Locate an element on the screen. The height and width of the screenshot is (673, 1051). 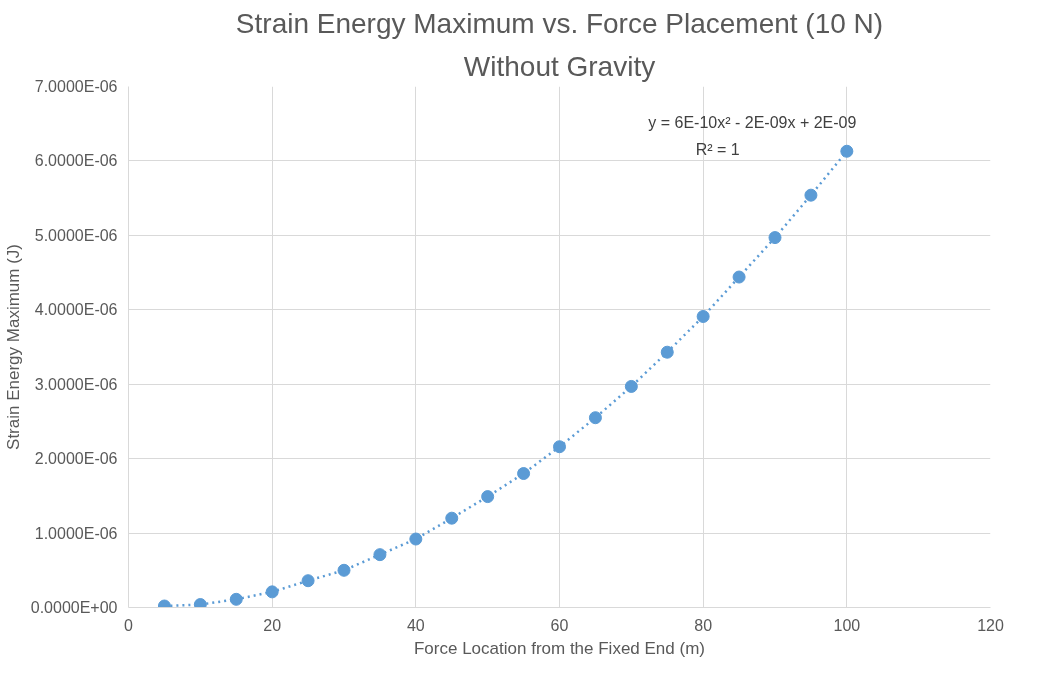
y-tick-label: 3.0000E-06 is located at coordinates (76, 384).